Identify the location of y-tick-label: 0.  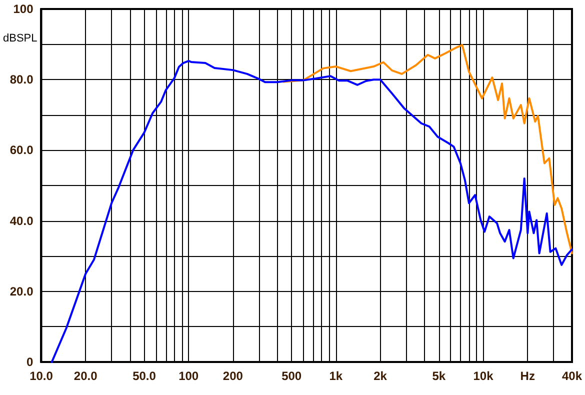
(30, 362).